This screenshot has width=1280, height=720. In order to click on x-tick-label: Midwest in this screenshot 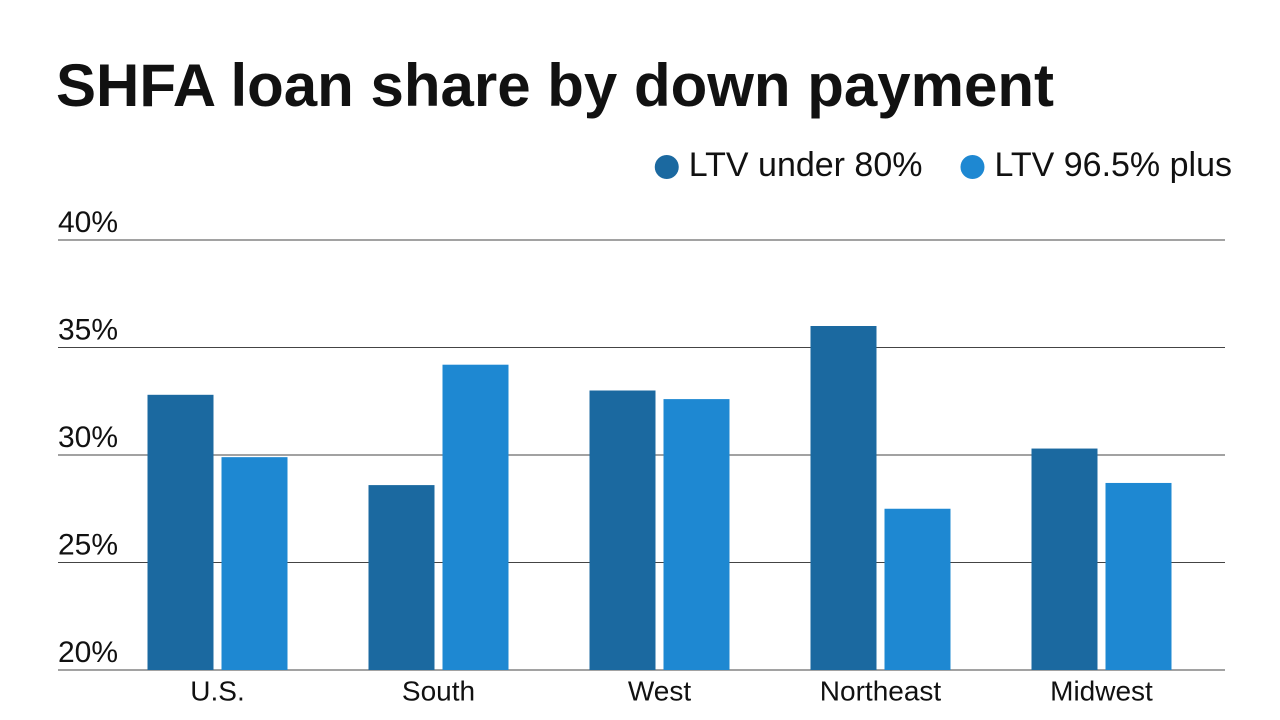, I will do `click(1101, 690)`.